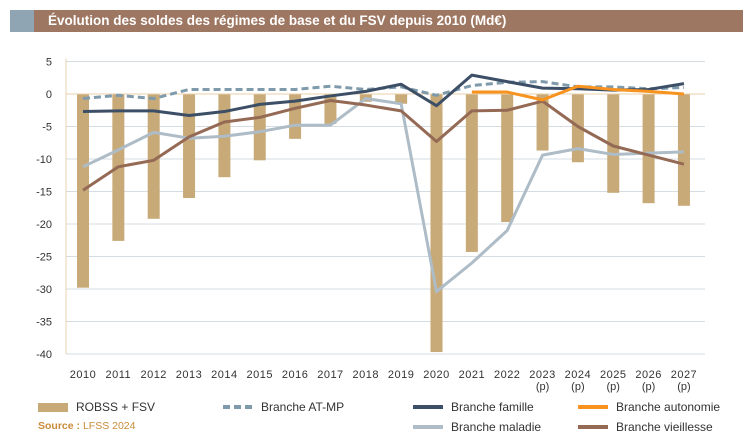  Describe the element at coordinates (436, 375) in the screenshot. I see `x-tick-label: 2020` at that location.